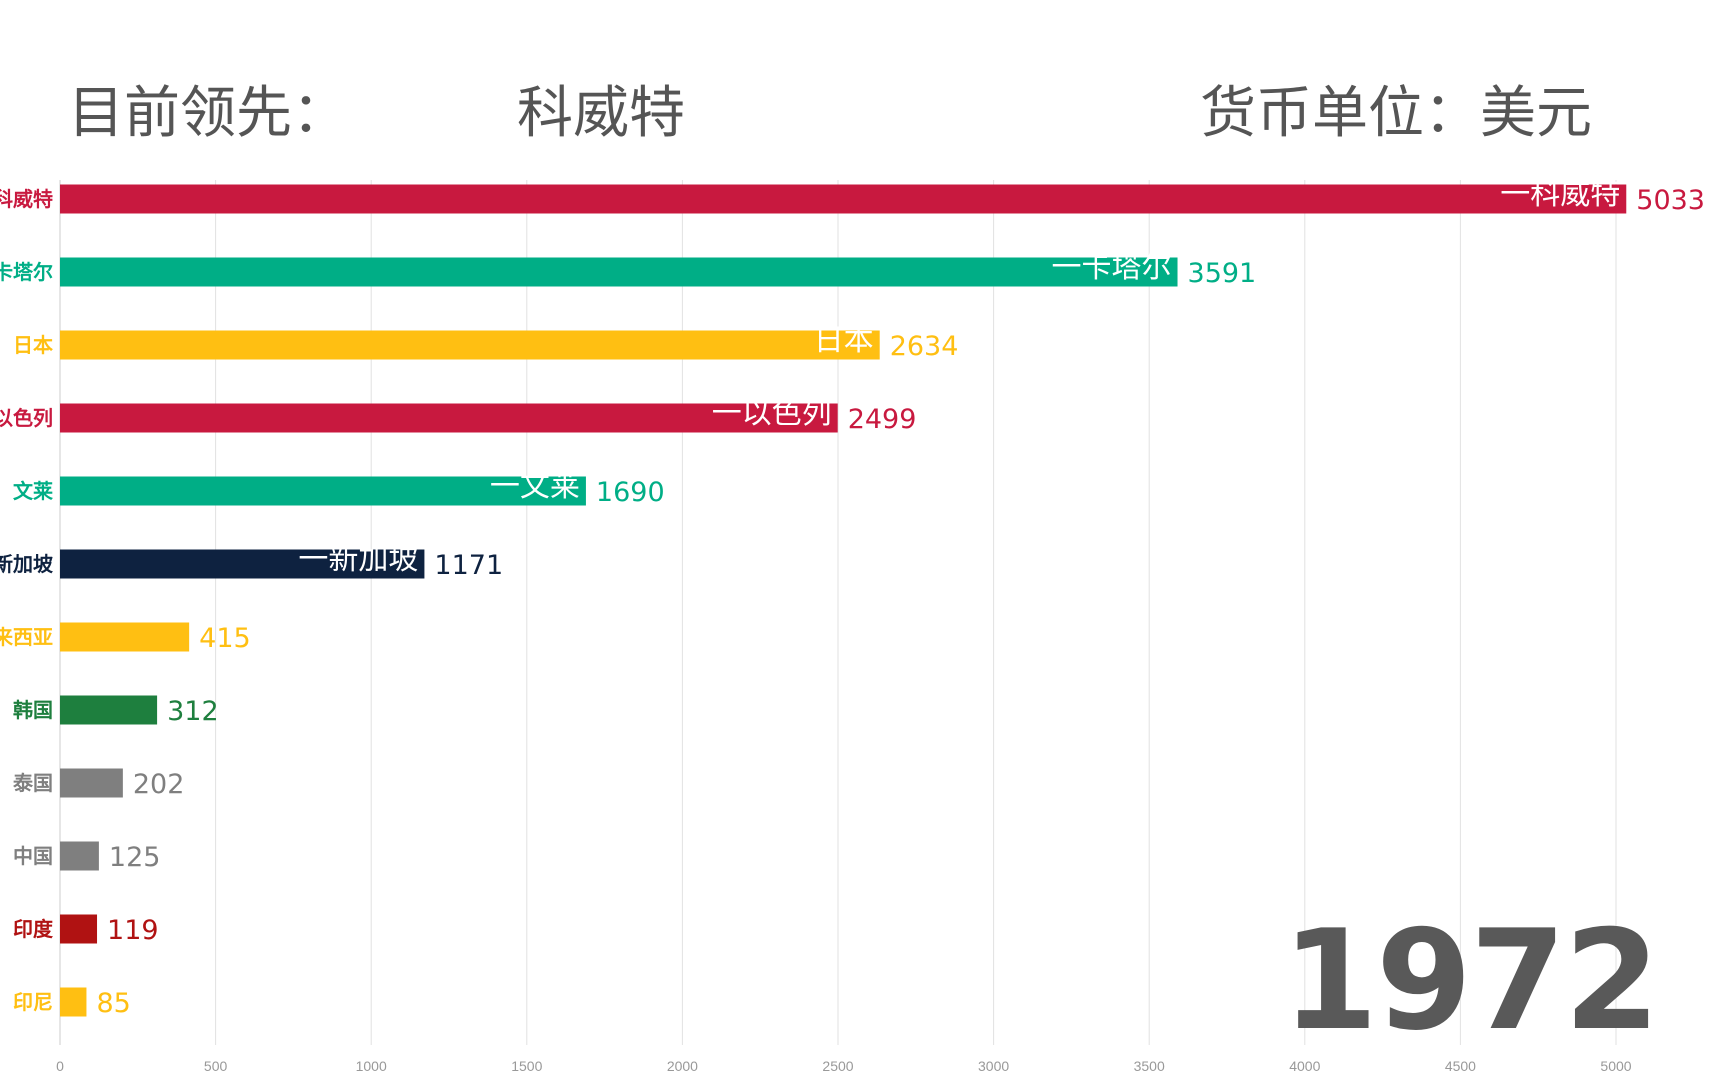  What do you see at coordinates (837, 1066) in the screenshot?
I see `x-tick-label: 2500` at bounding box center [837, 1066].